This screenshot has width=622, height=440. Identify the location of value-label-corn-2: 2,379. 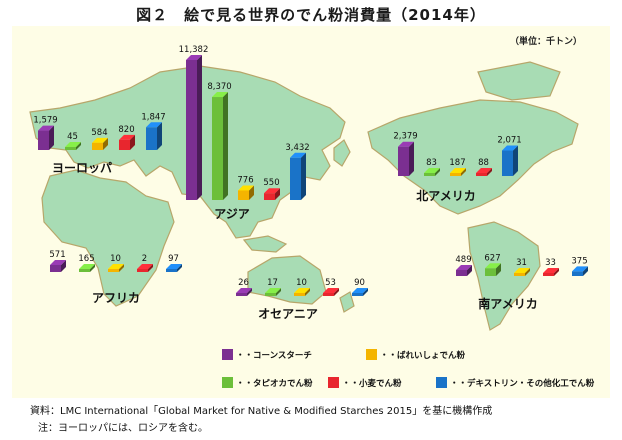
(405, 137).